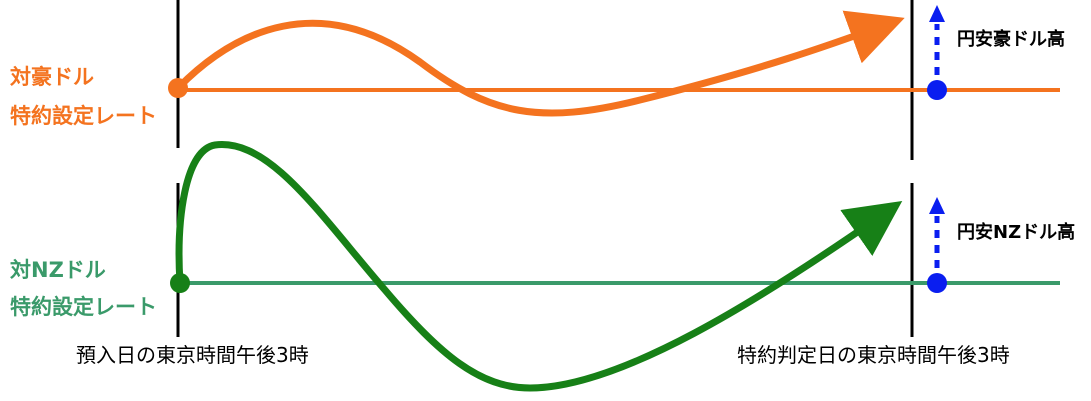  I want to click on aud-rate-label-line1: 対豪ドル, so click(52, 77).